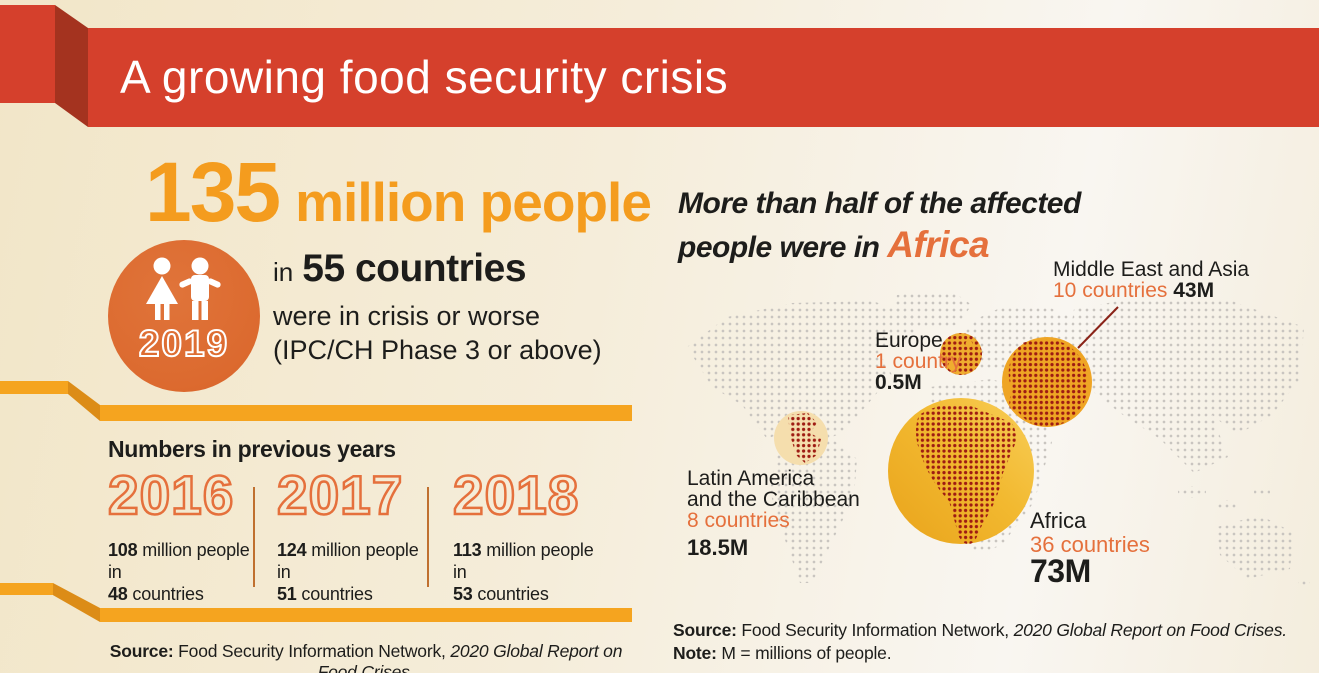 This screenshot has width=1319, height=673. I want to click on ribbon-bottom-bar, so click(366, 615).